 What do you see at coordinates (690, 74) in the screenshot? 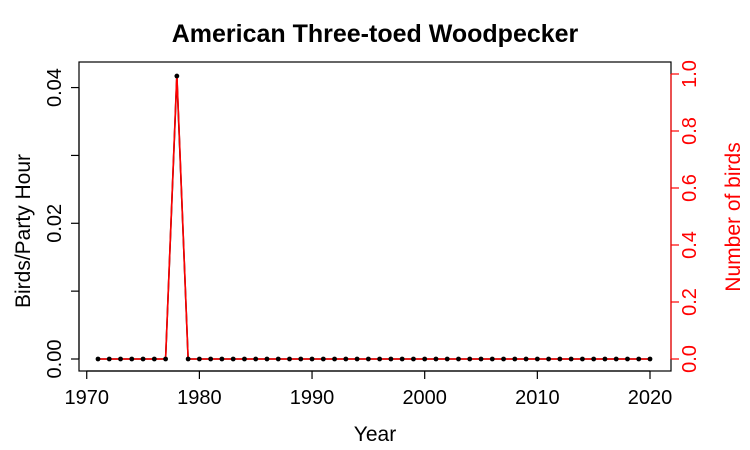
I see `y-right-tick-label: 1.0` at bounding box center [690, 74].